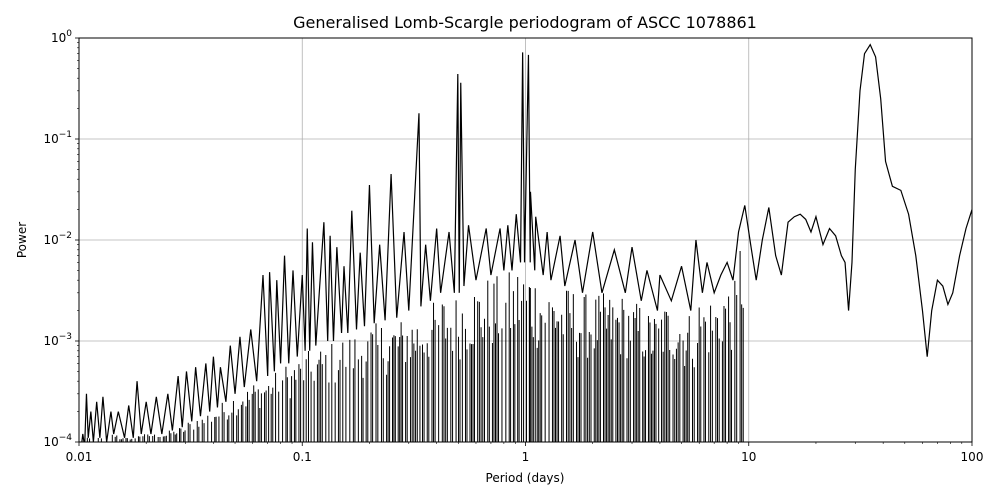  Describe the element at coordinates (302, 457) in the screenshot. I see `x-tick-label: 0.1` at that location.